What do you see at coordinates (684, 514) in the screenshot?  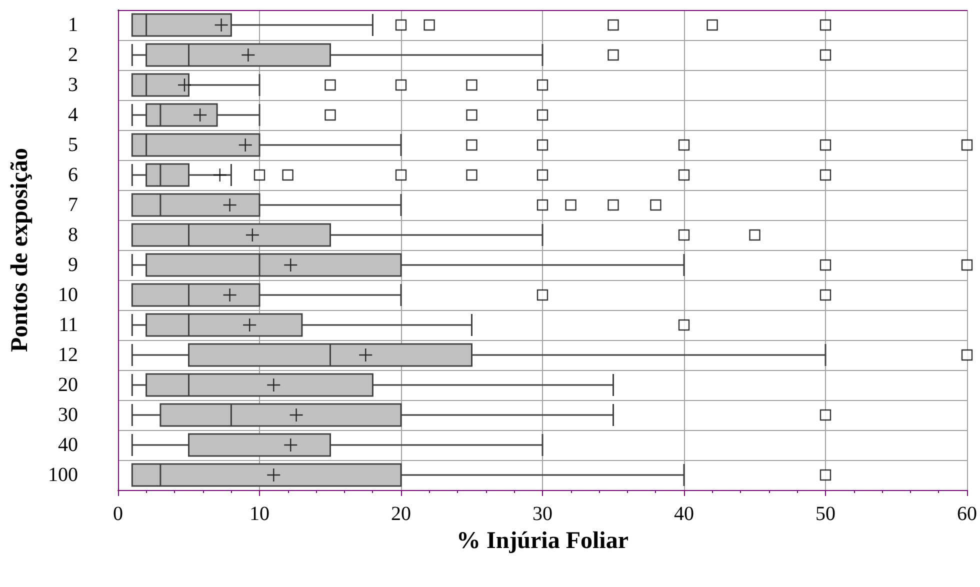 I see `x-tick-label: 40` at bounding box center [684, 514].